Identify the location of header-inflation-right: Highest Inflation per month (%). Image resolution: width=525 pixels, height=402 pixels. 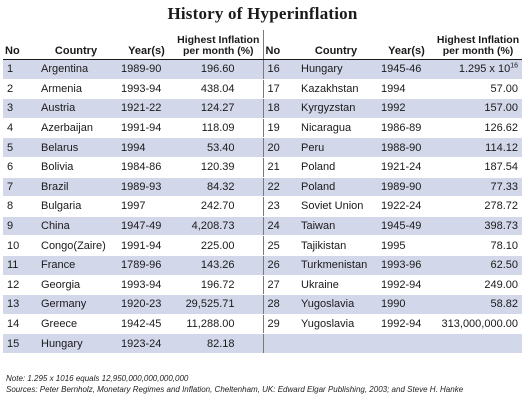
(478, 45).